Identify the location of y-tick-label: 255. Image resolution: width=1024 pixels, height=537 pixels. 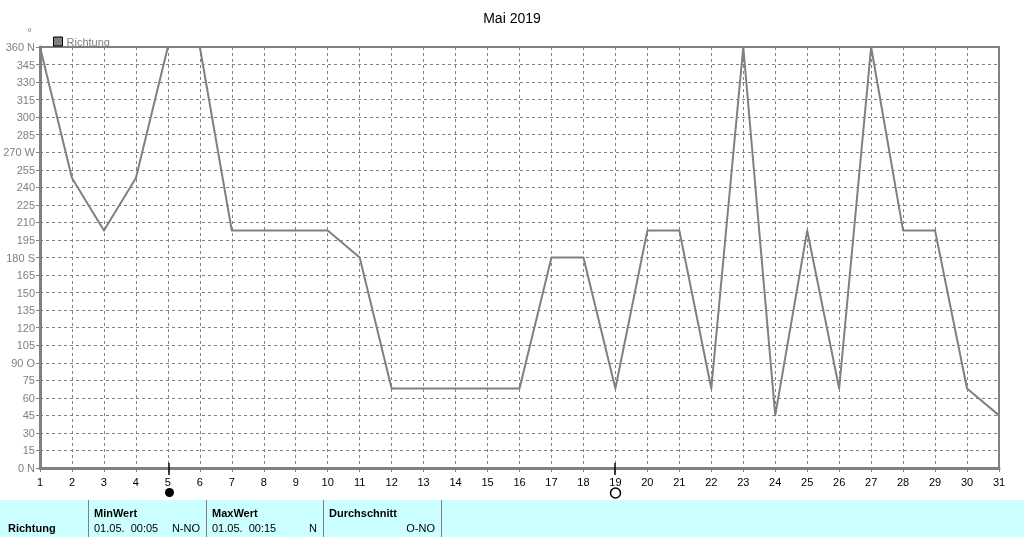
(25, 169).